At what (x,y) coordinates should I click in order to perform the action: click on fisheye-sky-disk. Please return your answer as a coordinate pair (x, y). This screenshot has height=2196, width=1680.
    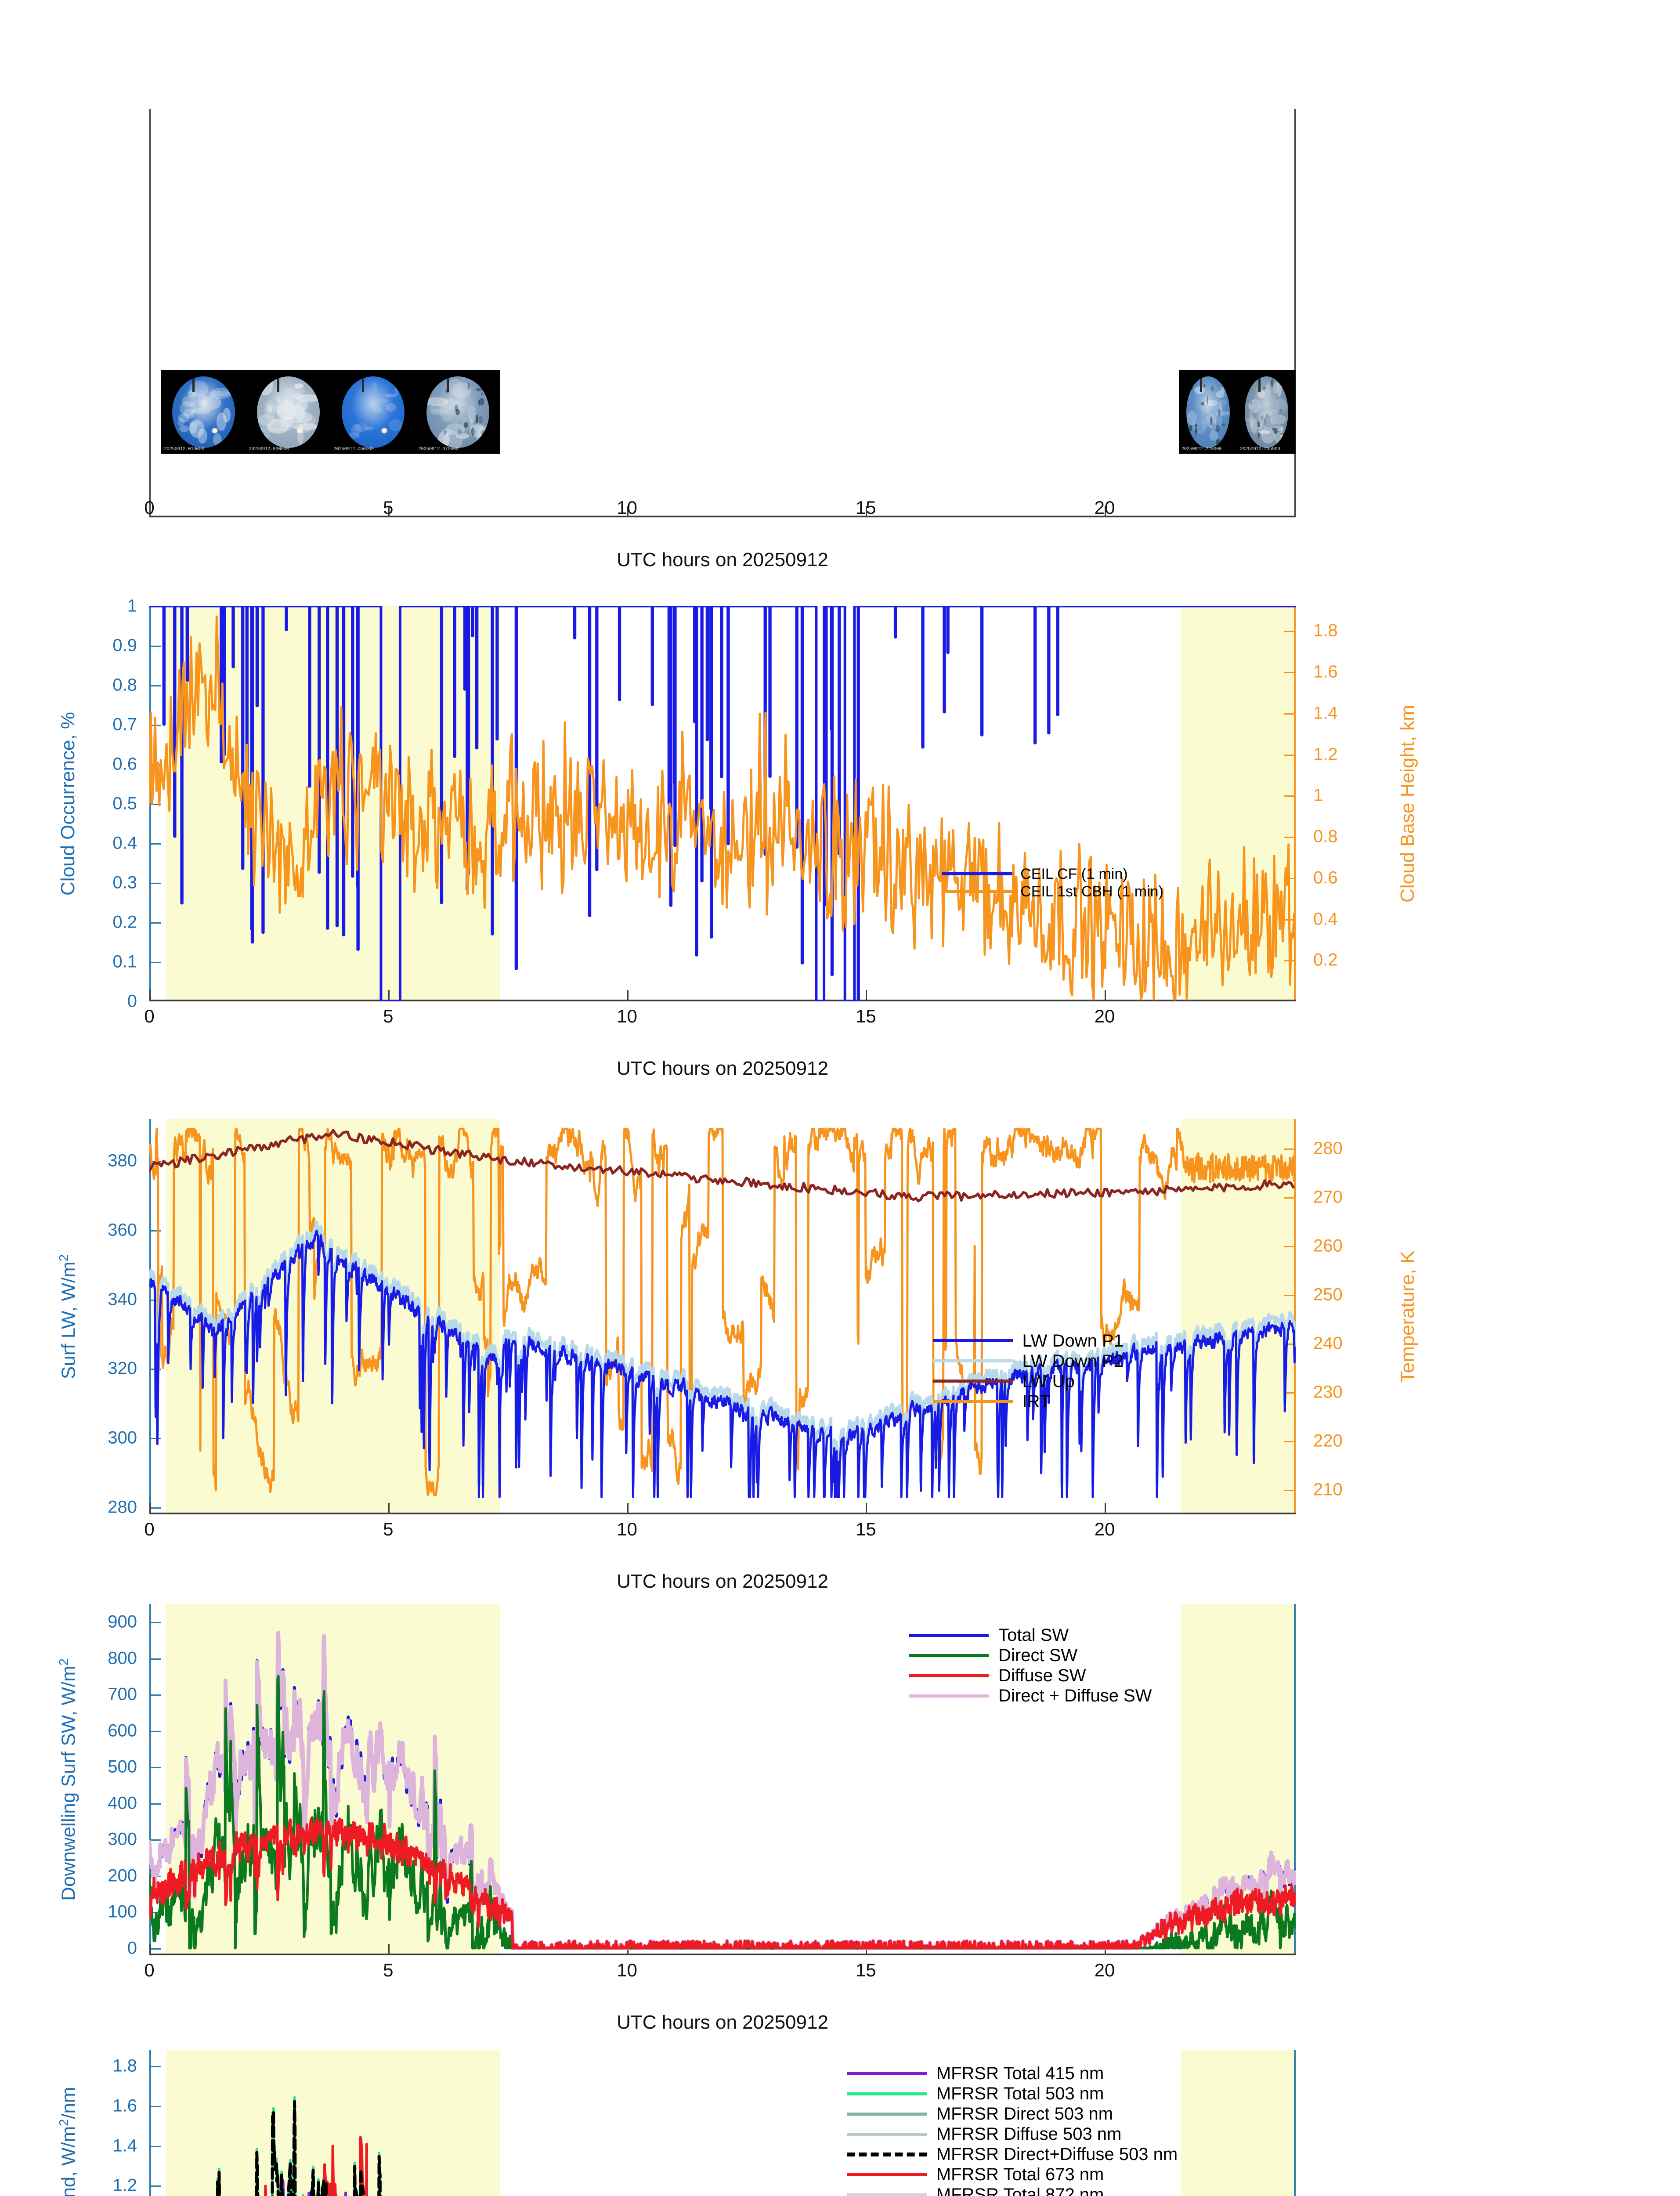
    Looking at the image, I should click on (1266, 412).